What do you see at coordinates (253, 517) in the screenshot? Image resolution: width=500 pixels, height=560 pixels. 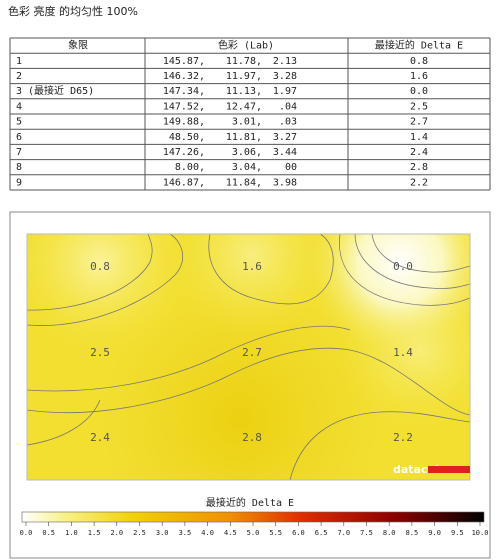 I see `colorbar` at bounding box center [253, 517].